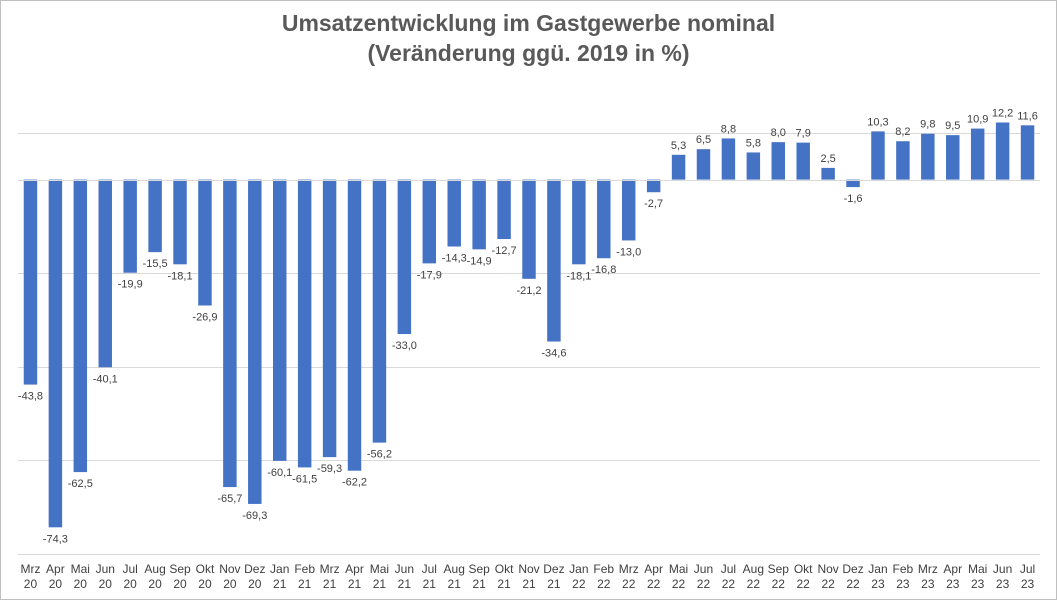 This screenshot has height=600, width=1057. What do you see at coordinates (528, 291) in the screenshot?
I see `data-label: -21,2` at bounding box center [528, 291].